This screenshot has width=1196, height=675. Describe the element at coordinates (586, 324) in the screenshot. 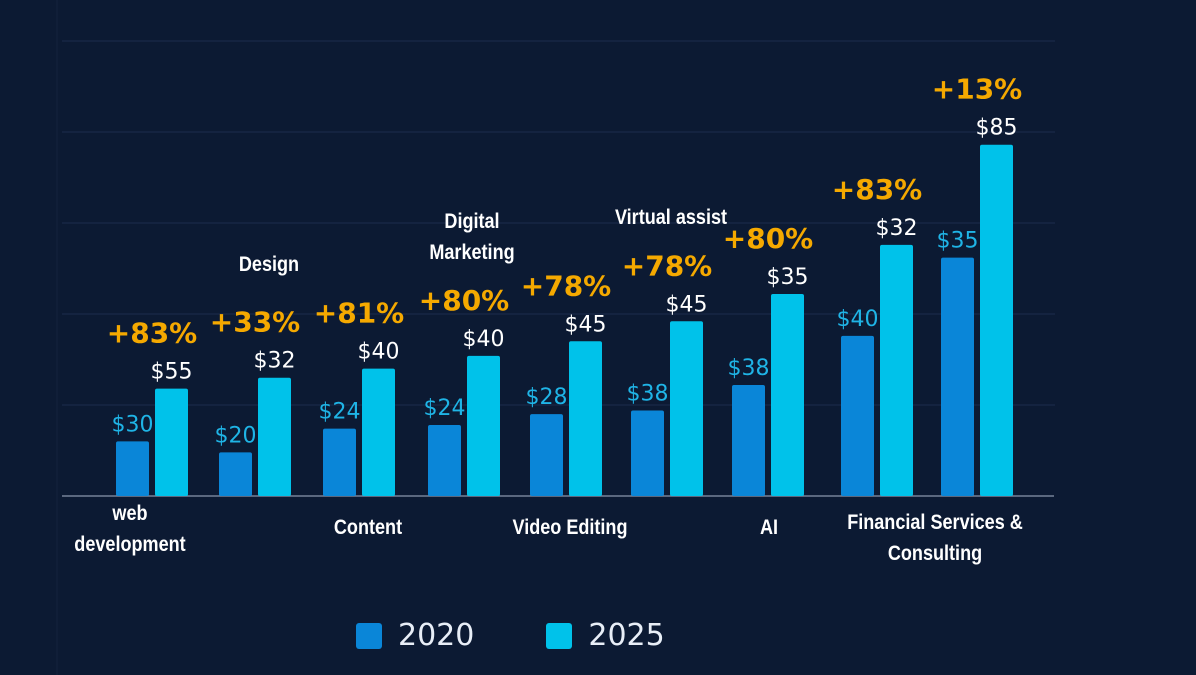

I see `value-label-2025-4: $45` at that location.